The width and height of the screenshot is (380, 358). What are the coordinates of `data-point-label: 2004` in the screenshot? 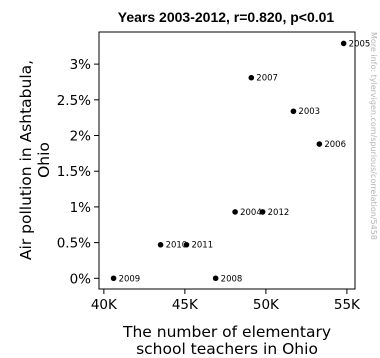 It's located at (251, 213).